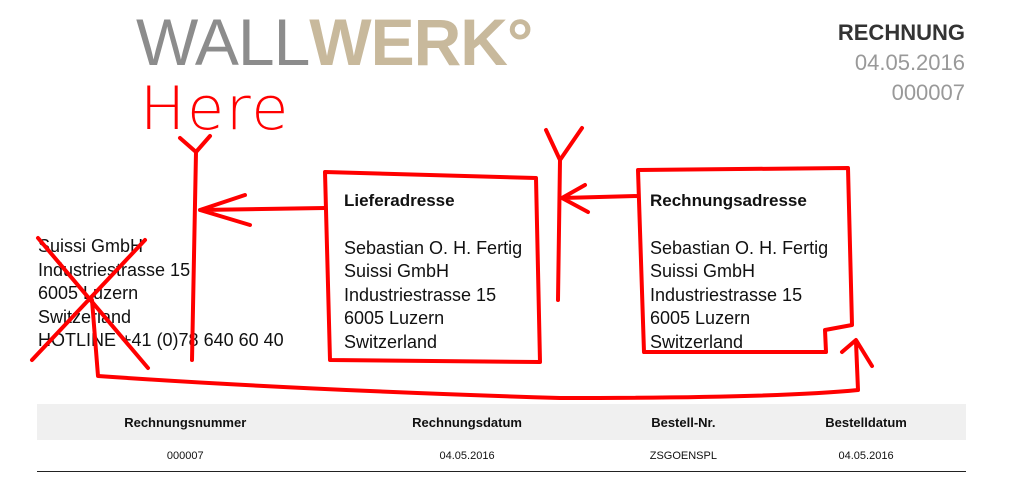 The width and height of the screenshot is (1011, 489). What do you see at coordinates (928, 92) in the screenshot?
I see `document-number: 000007` at bounding box center [928, 92].